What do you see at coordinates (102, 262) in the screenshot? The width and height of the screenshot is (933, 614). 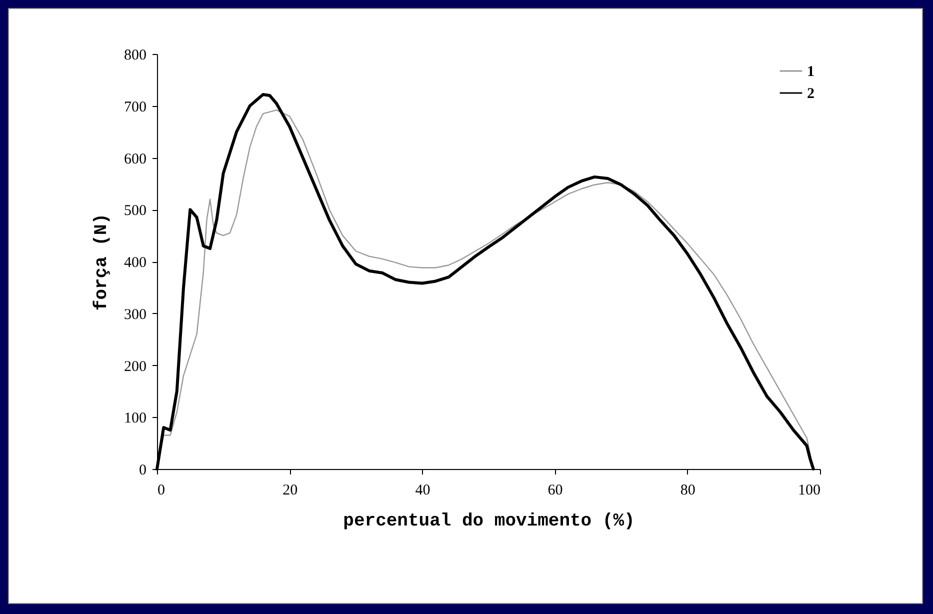 I see `y-axis-title: força (N)` at bounding box center [102, 262].